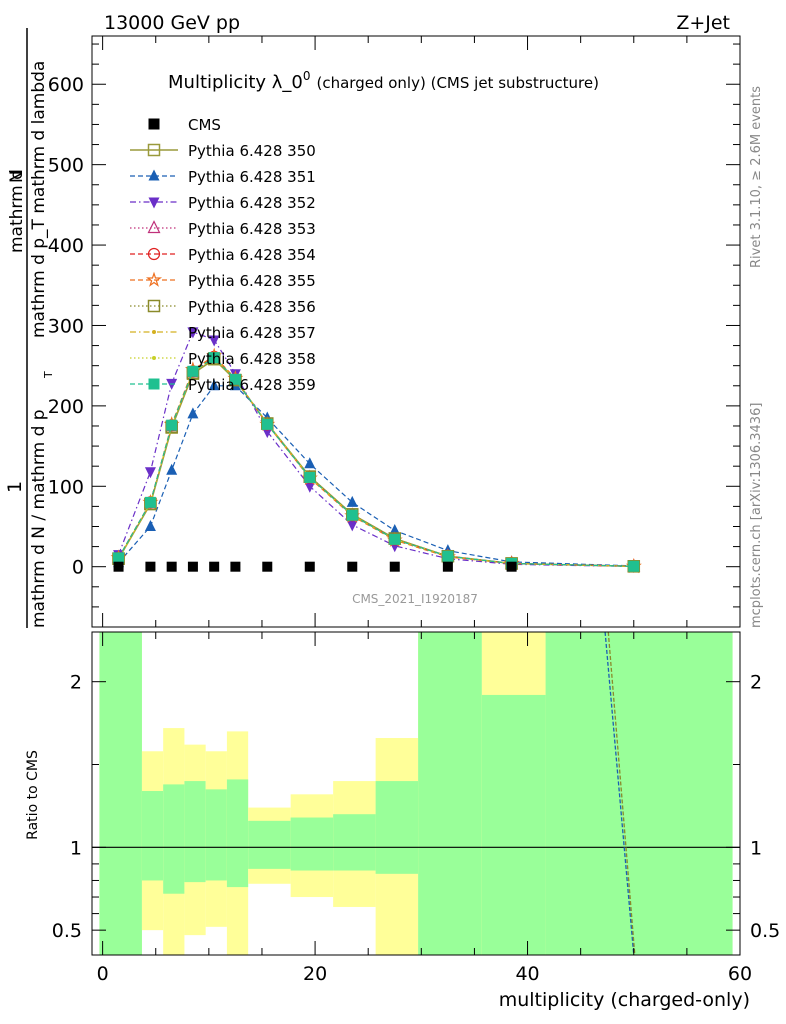  What do you see at coordinates (703, 23) in the screenshot?
I see `header-process-label: Z+Jet` at bounding box center [703, 23].